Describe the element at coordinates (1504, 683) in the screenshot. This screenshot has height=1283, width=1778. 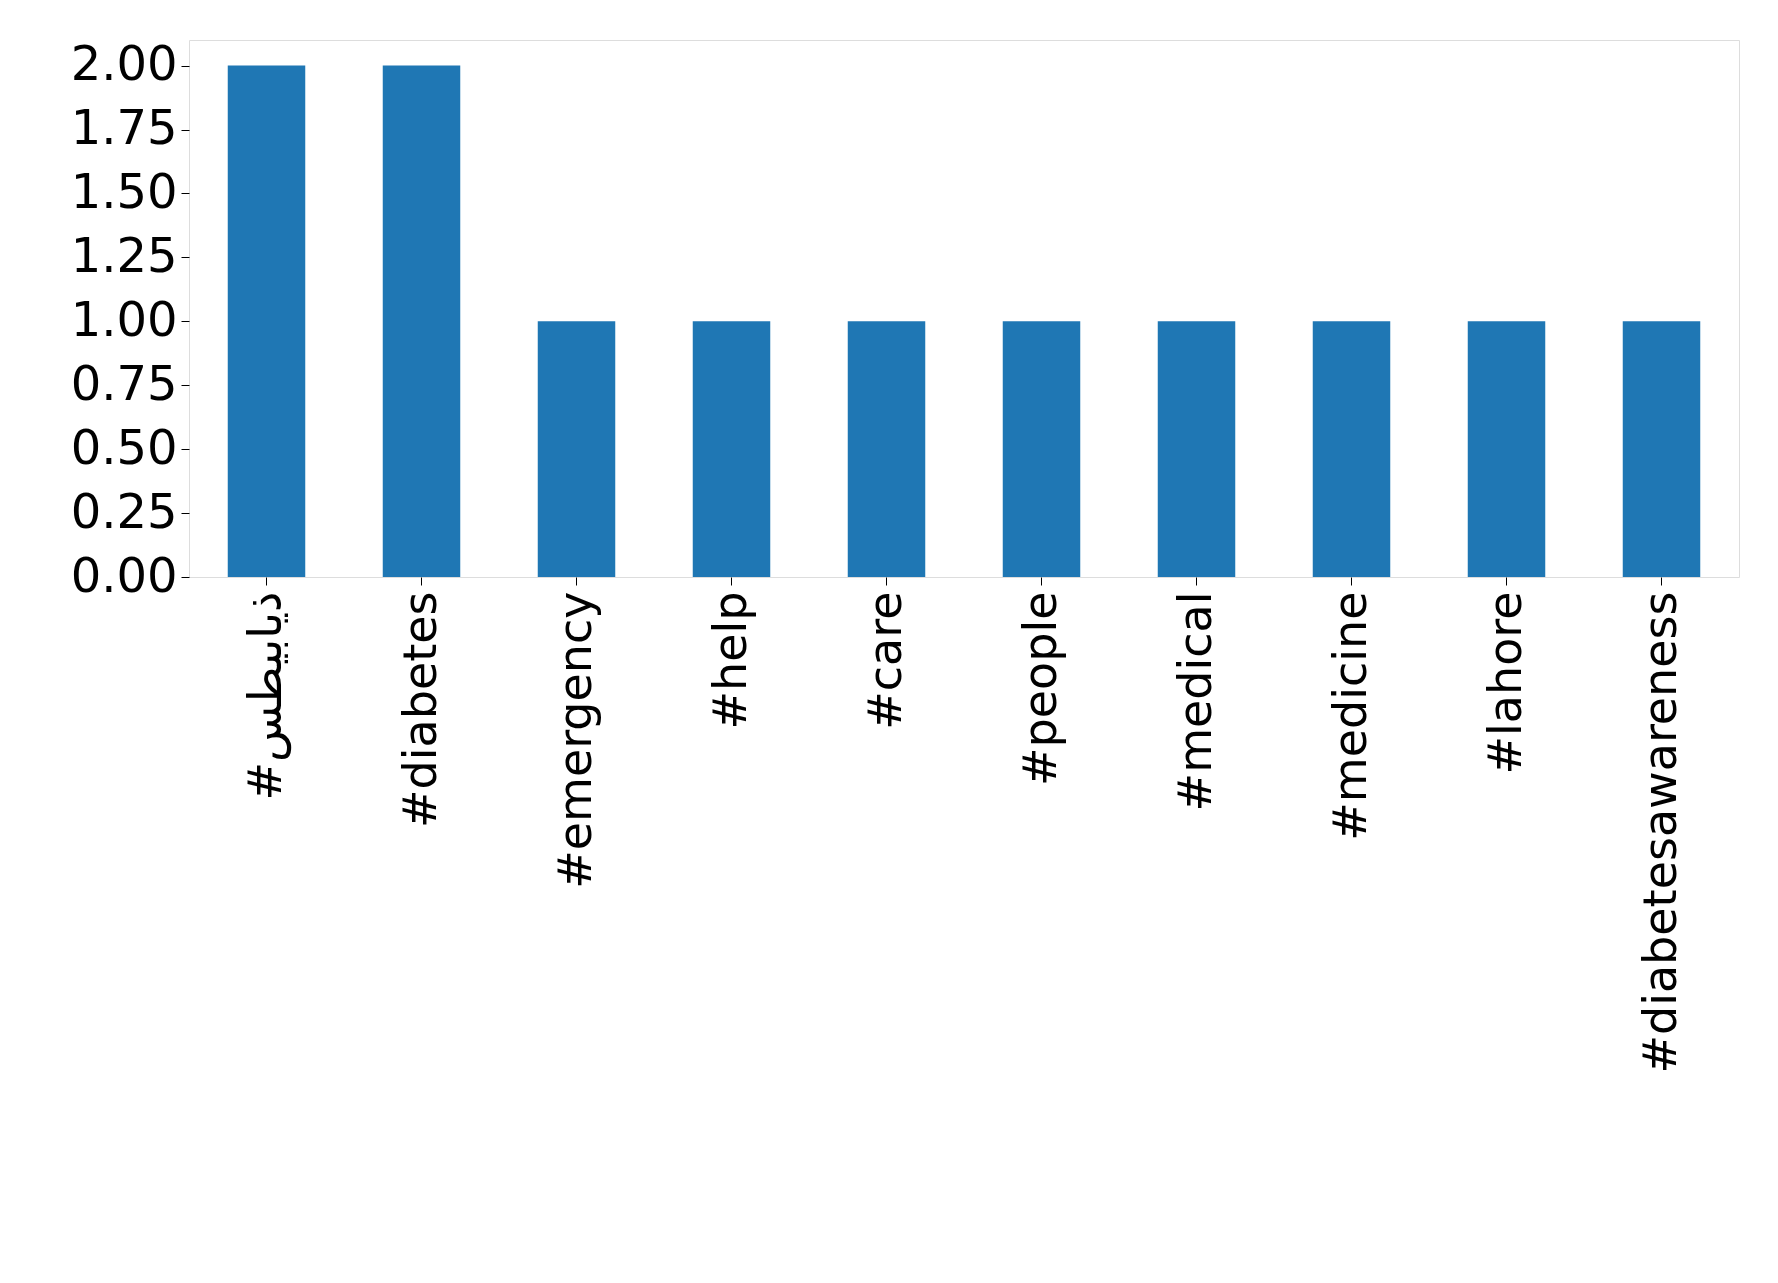
I see `x-tick-label: #lahore` at that location.